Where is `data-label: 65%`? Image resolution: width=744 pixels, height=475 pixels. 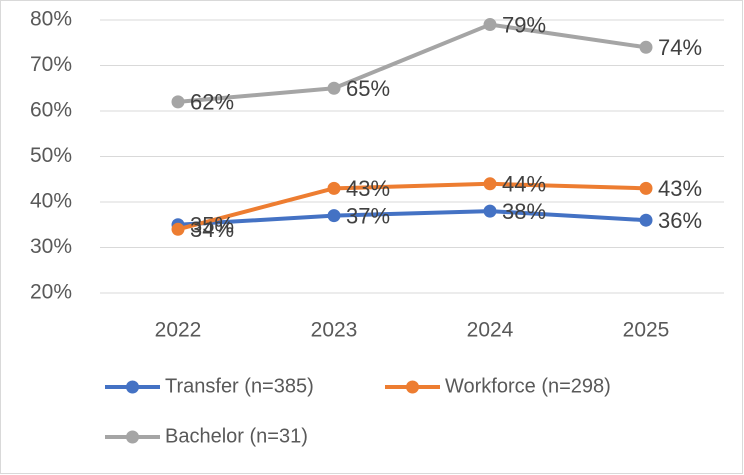 data-label: 65% is located at coordinates (368, 88).